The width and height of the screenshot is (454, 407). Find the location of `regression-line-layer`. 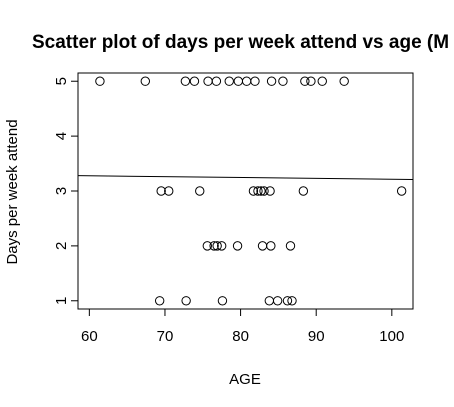

regression-line-layer is located at coordinates (245, 177).